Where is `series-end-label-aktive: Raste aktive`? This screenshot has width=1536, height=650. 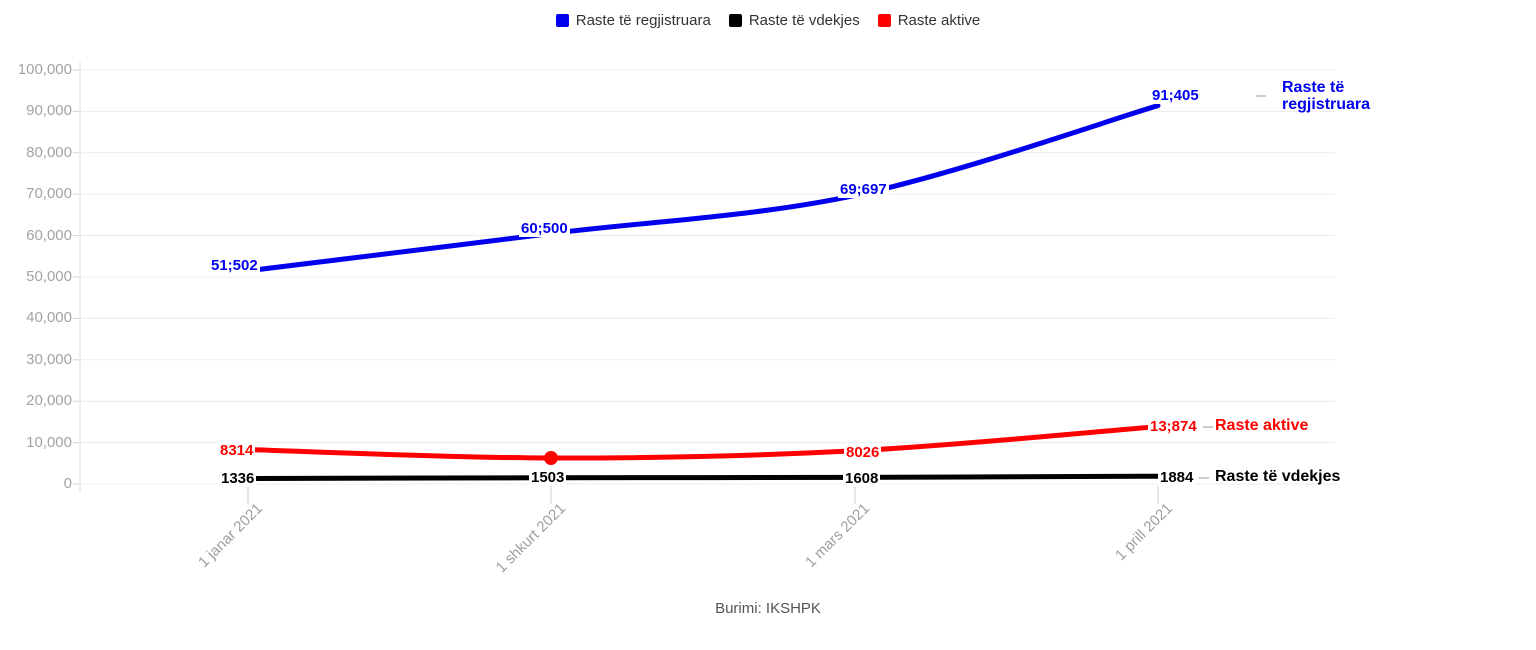 series-end-label-aktive: Raste aktive is located at coordinates (1262, 425).